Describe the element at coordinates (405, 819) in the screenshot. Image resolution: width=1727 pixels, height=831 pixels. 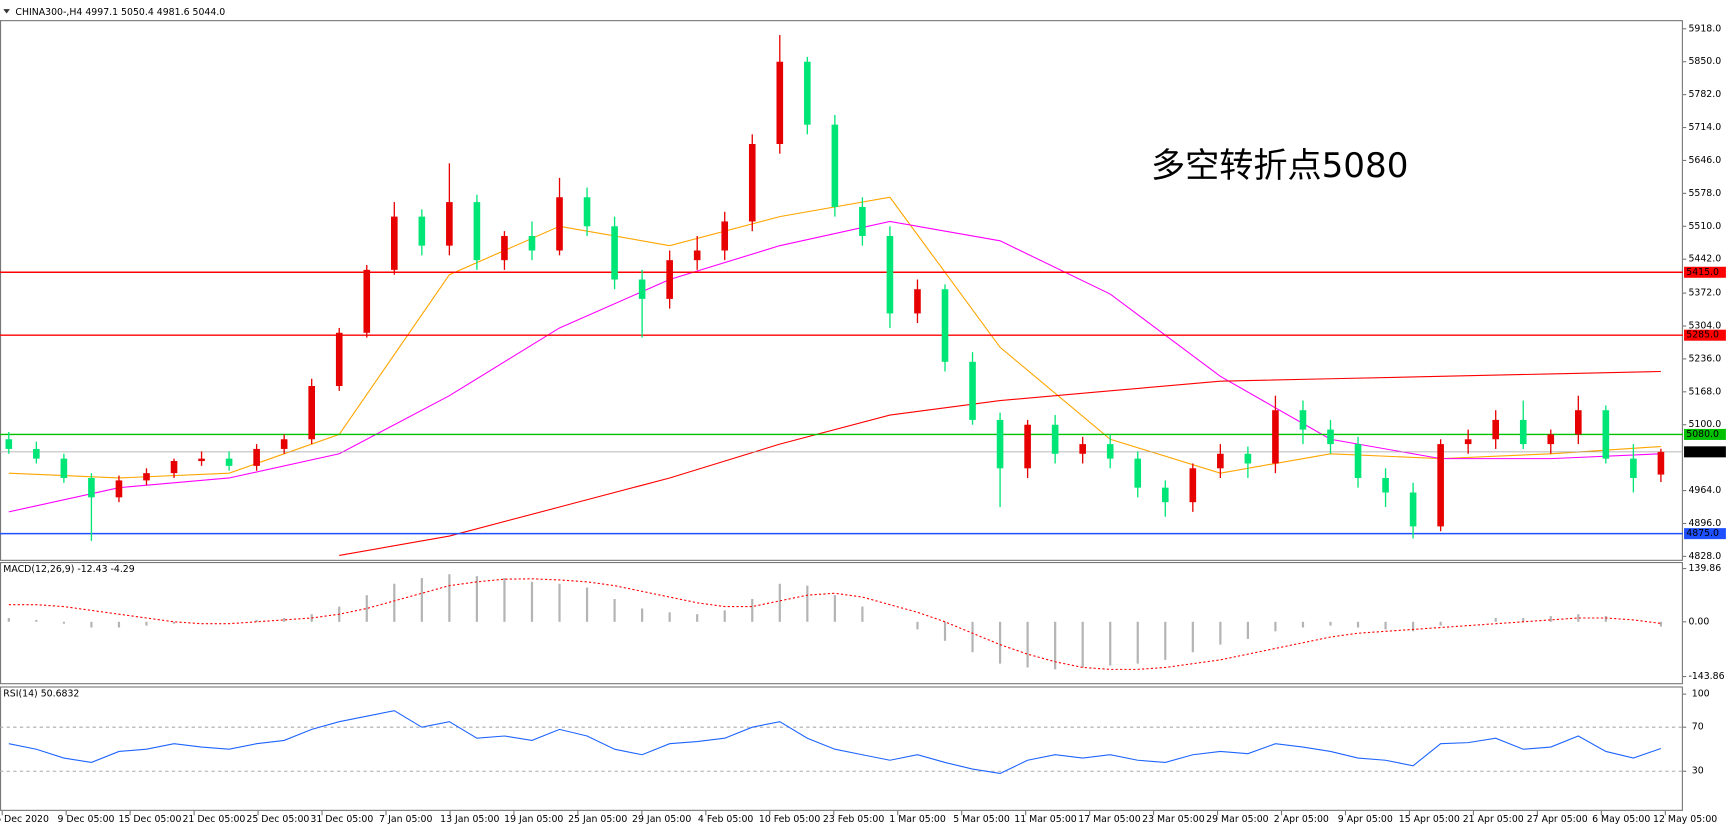
I see `x-tick-label: 7 Jan 05:00` at that location.